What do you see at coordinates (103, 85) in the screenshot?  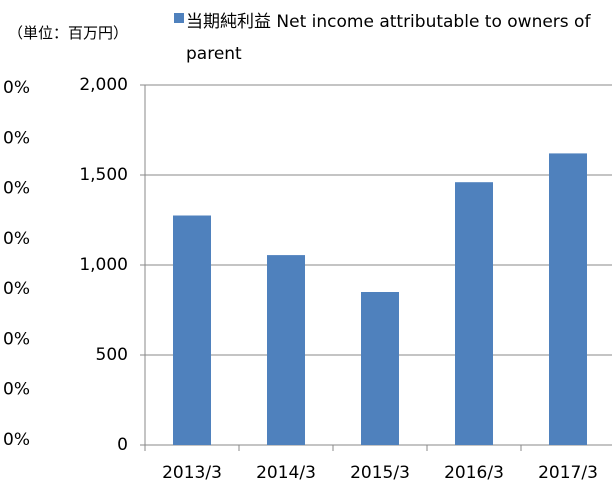 I see `y-tick-label: 2,000` at bounding box center [103, 85].